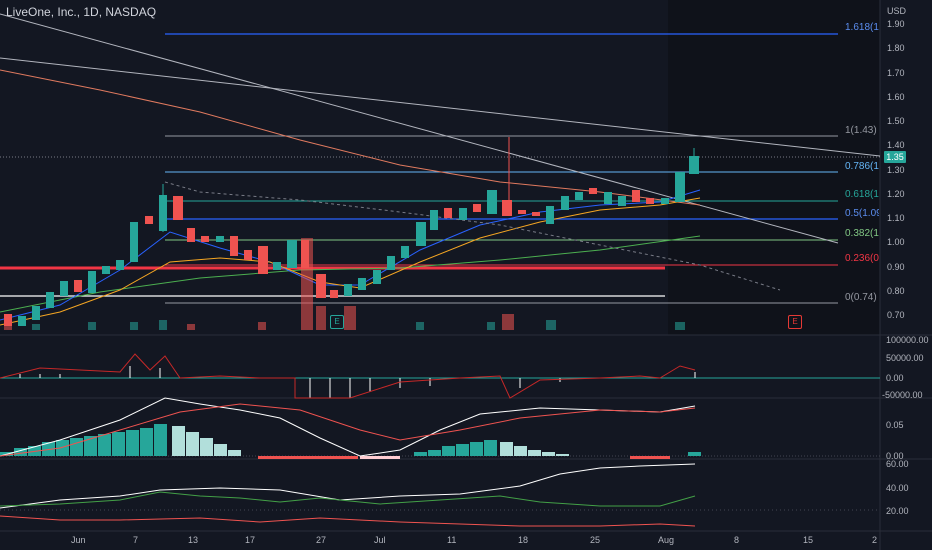  I want to click on osc3-axis: 60.00 40.00 20.00, so click(906, 495).